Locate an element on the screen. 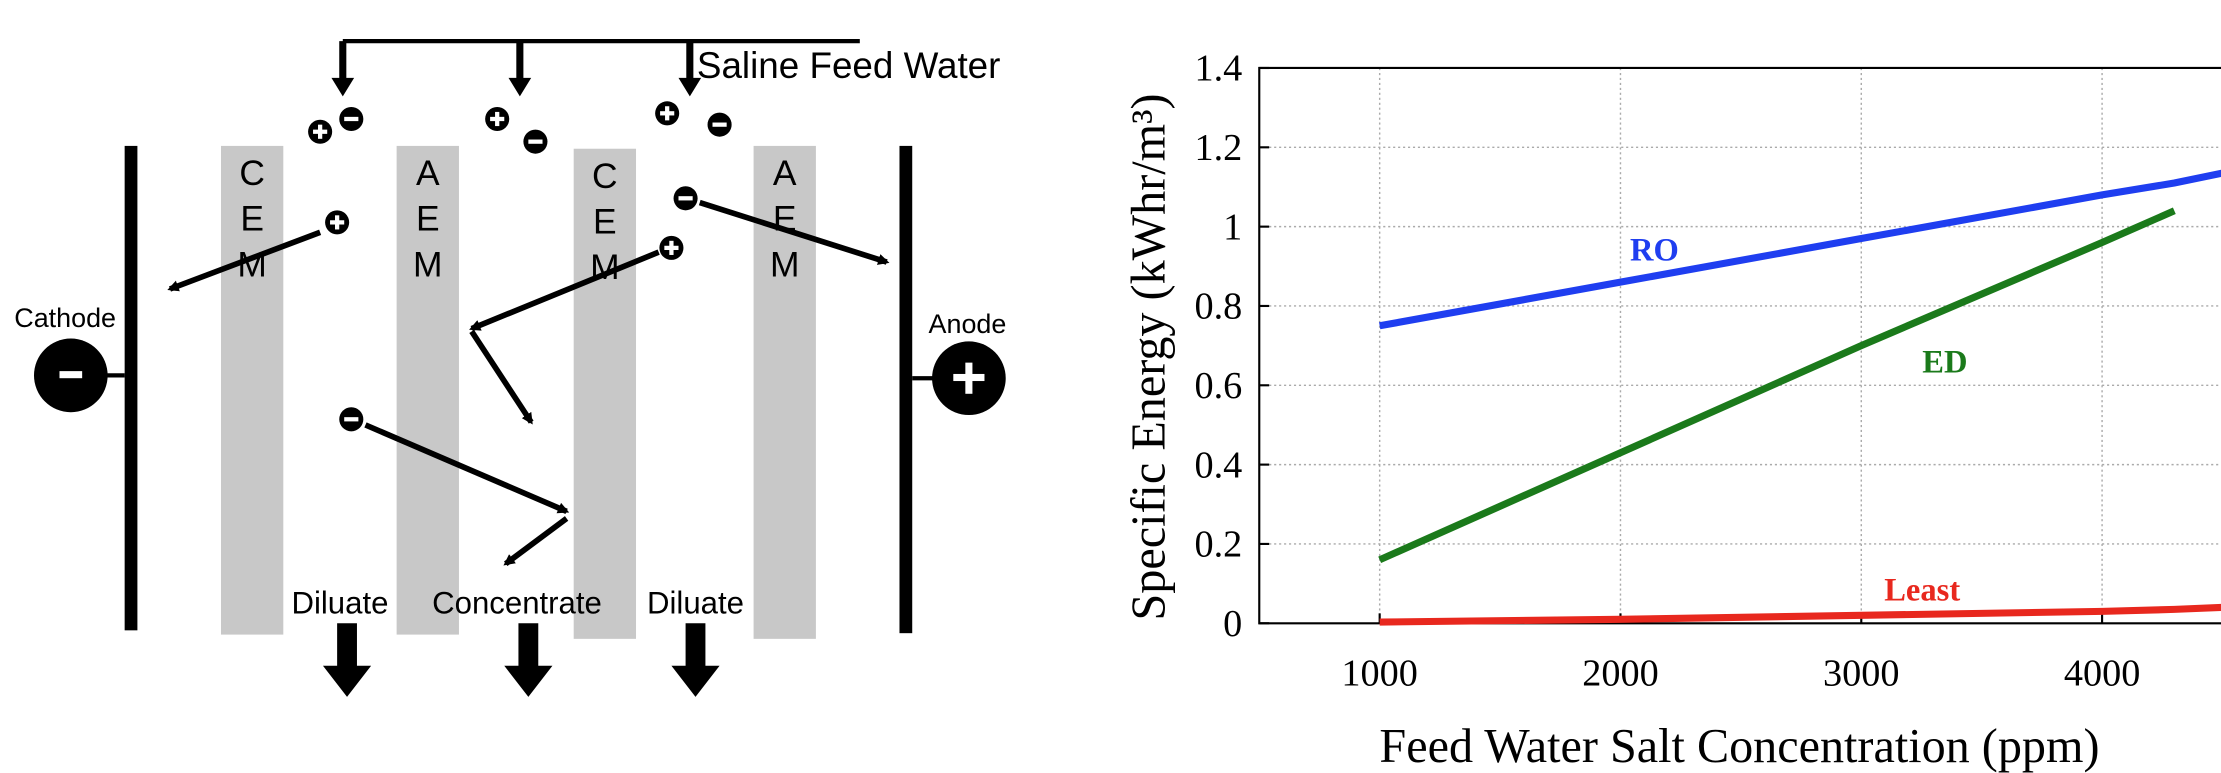 The height and width of the screenshot is (773, 2221). anode-label: Anode is located at coordinates (968, 324).